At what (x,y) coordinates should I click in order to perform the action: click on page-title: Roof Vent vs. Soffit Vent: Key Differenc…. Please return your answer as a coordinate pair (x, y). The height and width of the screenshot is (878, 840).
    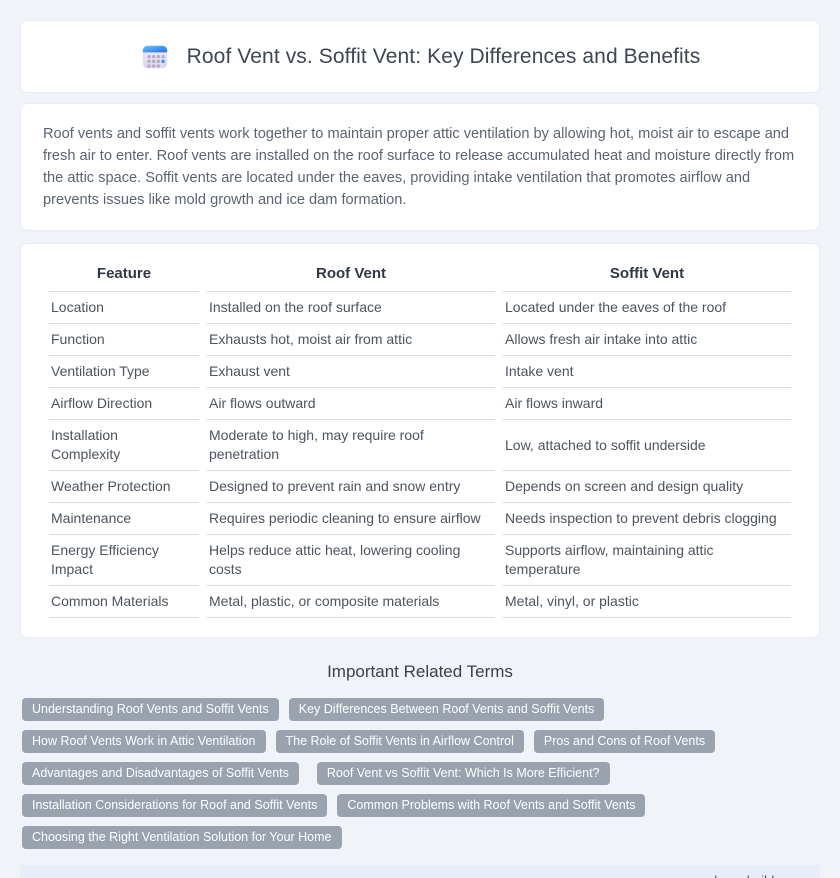
    Looking at the image, I should click on (443, 56).